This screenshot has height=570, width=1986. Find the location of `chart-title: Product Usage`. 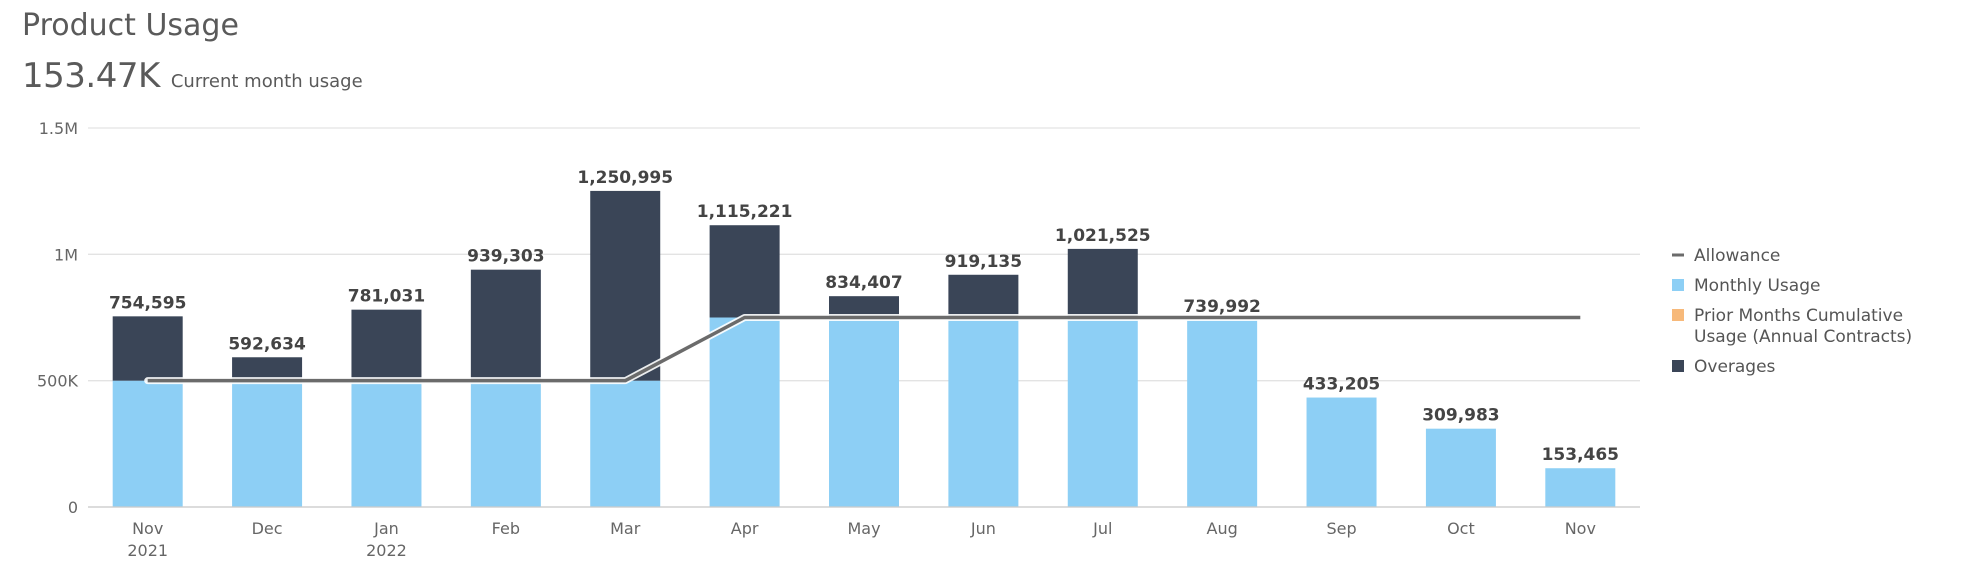

chart-title: Product Usage is located at coordinates (130, 25).